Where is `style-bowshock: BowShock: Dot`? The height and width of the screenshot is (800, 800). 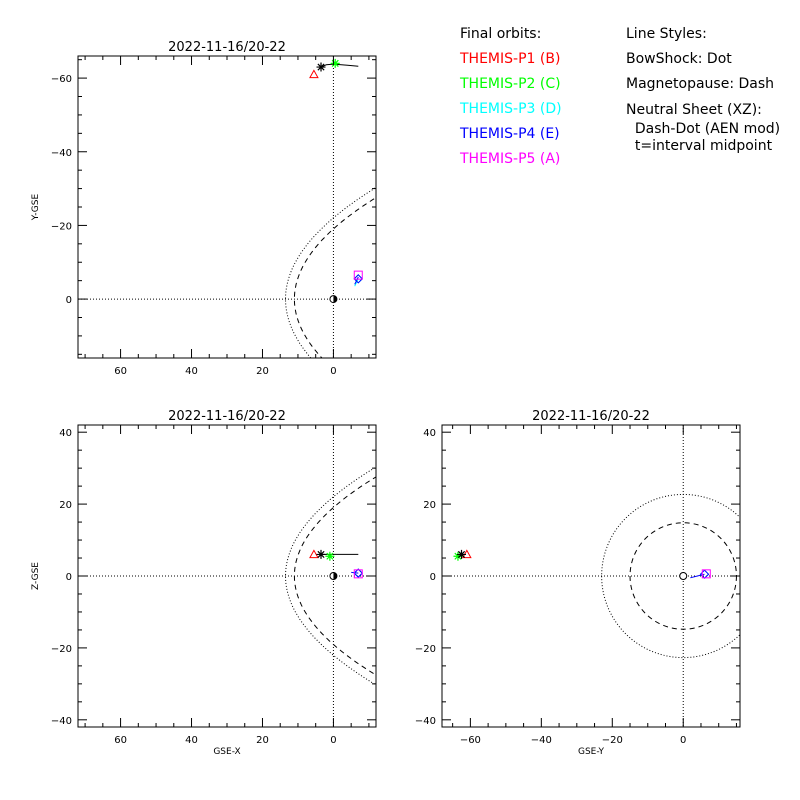
style-bowshock: BowShock: Dot is located at coordinates (679, 59).